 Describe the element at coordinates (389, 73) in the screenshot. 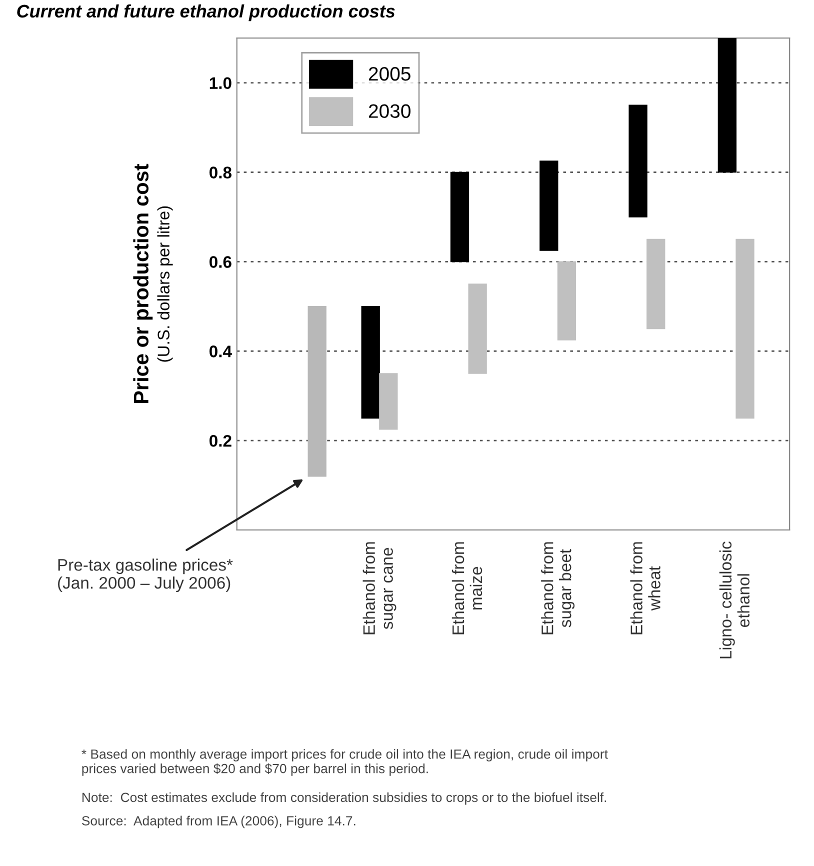

I see `legend-label: 2005` at that location.